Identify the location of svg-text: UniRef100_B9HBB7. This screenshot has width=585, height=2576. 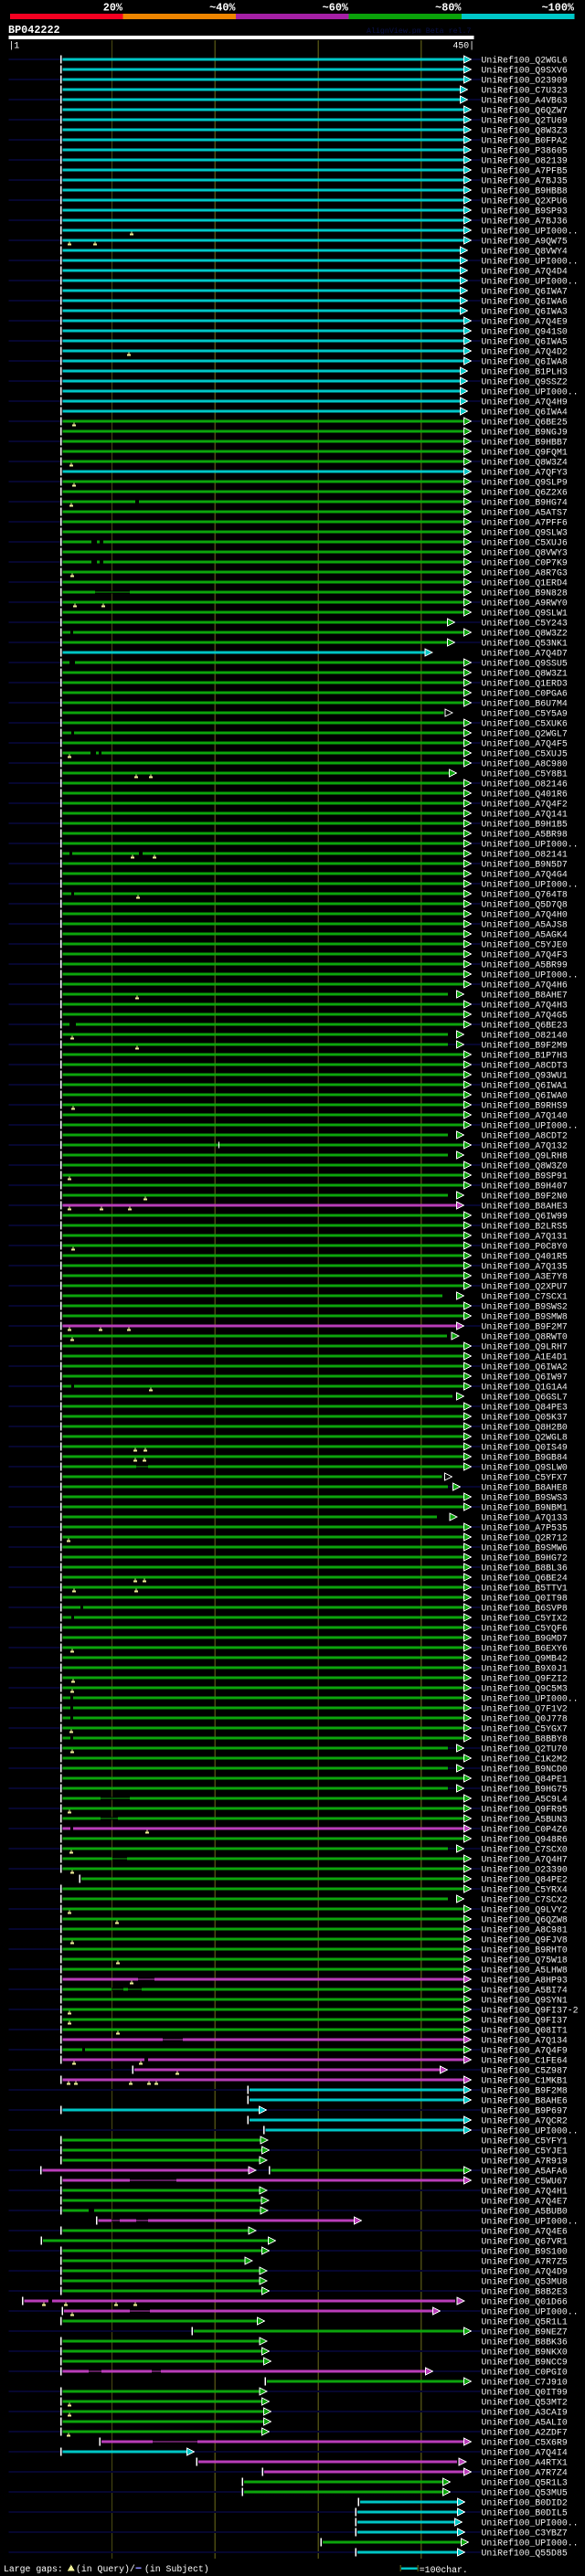
(525, 443).